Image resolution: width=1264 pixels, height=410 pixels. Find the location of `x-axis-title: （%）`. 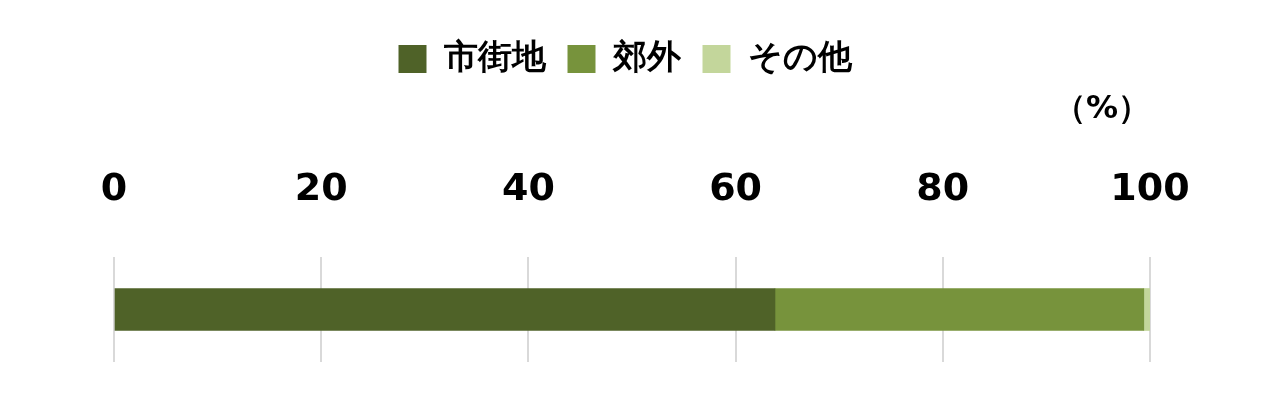

x-axis-title: （%） is located at coordinates (1101, 106).